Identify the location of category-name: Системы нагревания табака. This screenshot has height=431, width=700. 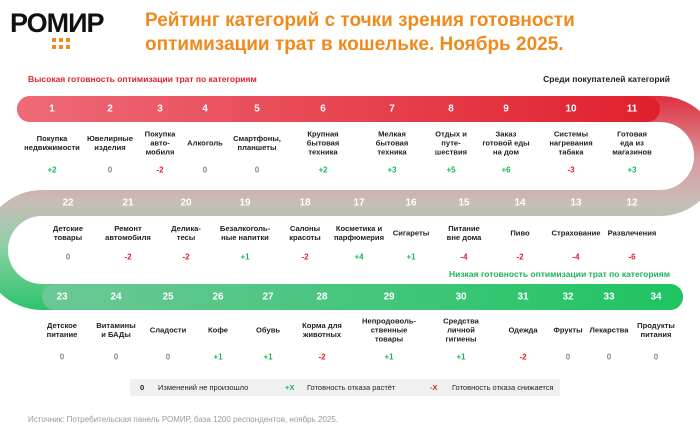
(571, 143).